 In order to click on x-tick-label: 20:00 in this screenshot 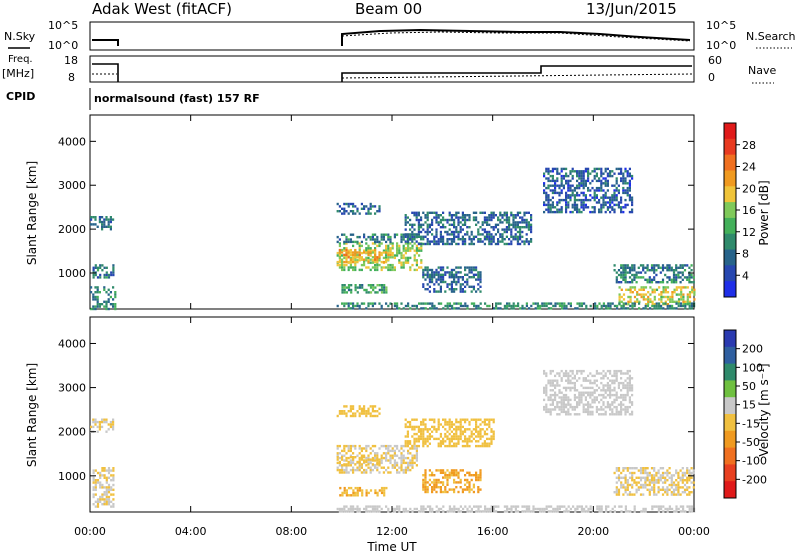, I will do `click(593, 531)`.